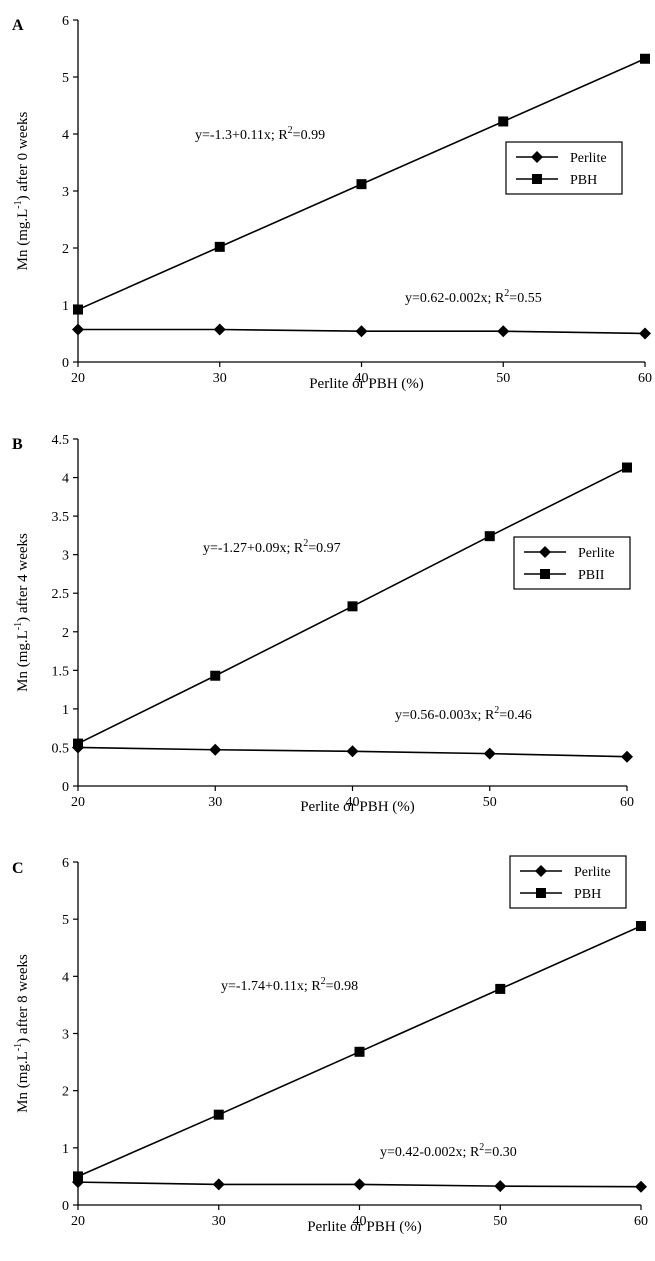 This screenshot has width=655, height=1261. I want to click on equation-text: y=0.42-0.002x; R, so click(430, 1152).